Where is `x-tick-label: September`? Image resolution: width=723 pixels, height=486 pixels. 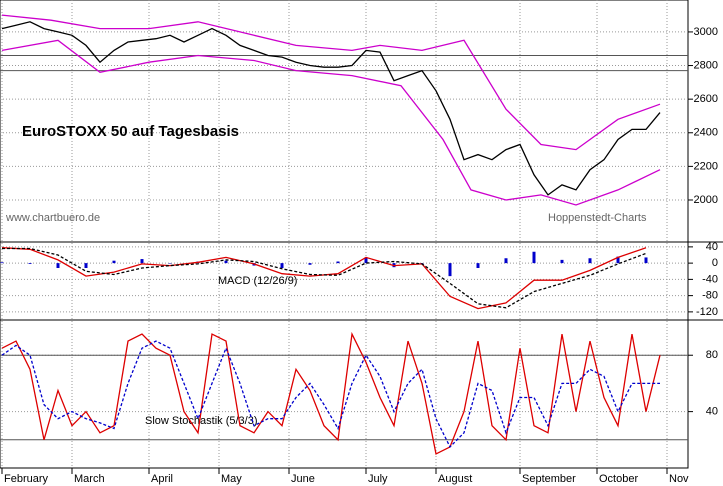 x-tick-label: September is located at coordinates (549, 479).